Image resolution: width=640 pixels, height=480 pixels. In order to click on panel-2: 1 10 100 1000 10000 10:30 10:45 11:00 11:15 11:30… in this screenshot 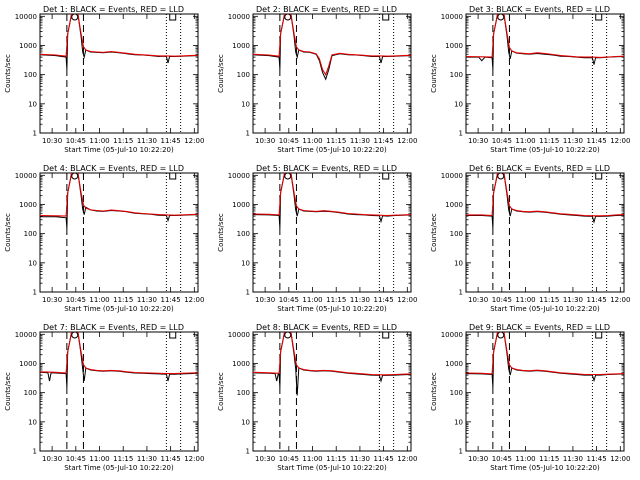, I will do `click(317, 79)`.